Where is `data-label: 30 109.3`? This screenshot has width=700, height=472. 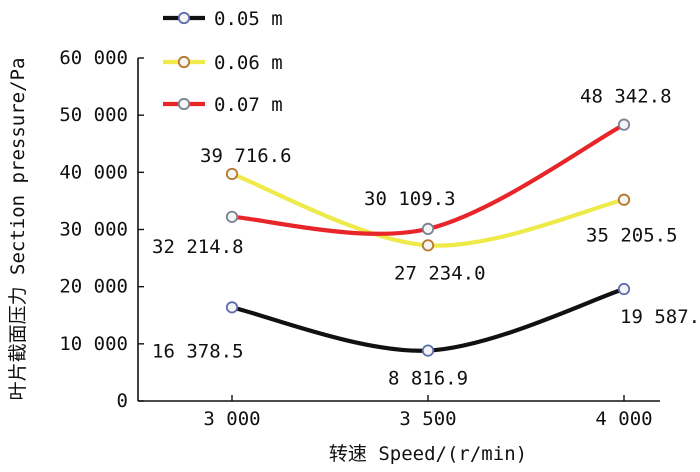 data-label: 30 109.3 is located at coordinates (410, 199).